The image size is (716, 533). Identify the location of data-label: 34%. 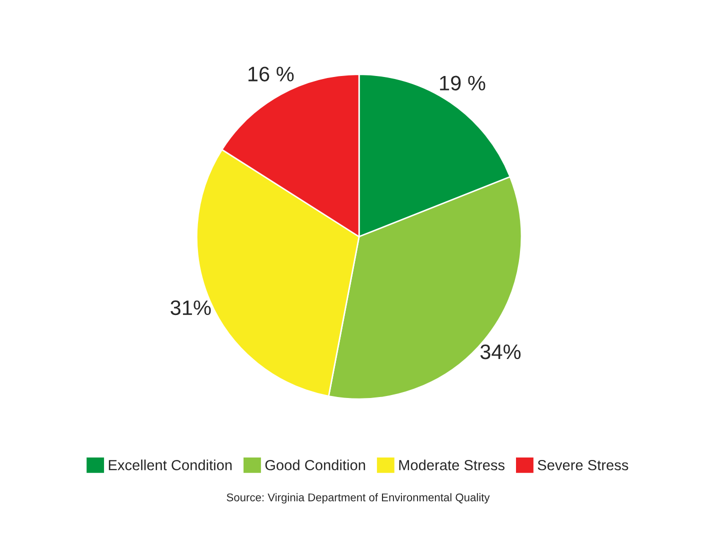
(500, 352).